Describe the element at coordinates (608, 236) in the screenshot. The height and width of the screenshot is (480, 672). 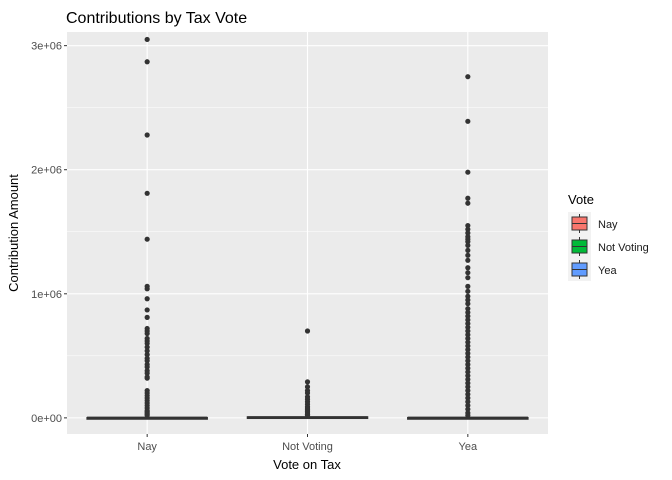
I see `legend: Vote Nay Not Voting Yea` at that location.